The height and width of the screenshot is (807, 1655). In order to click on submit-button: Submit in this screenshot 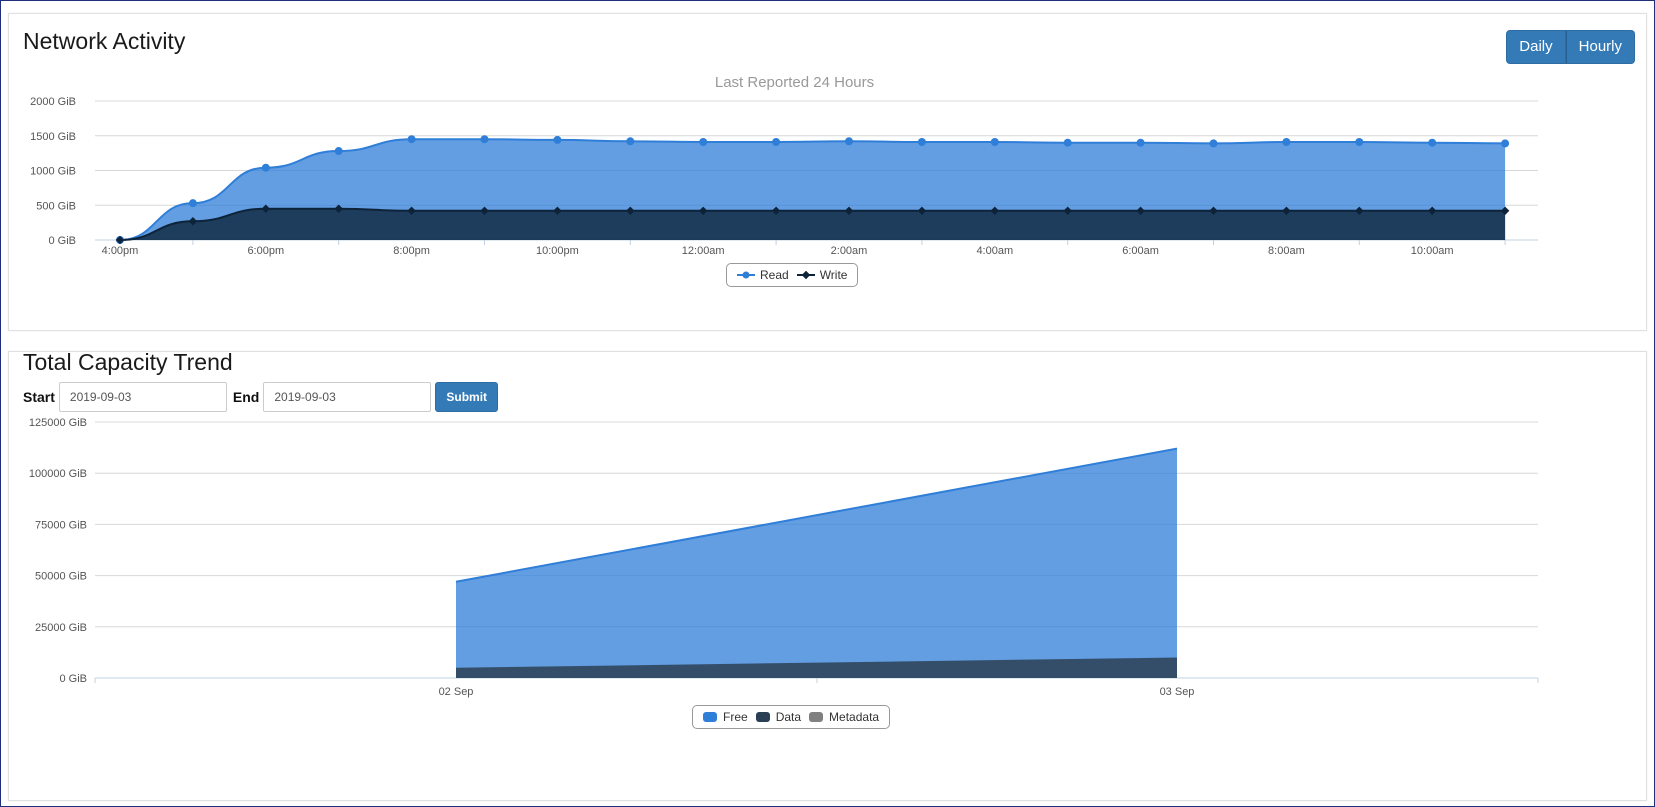, I will do `click(467, 397)`.